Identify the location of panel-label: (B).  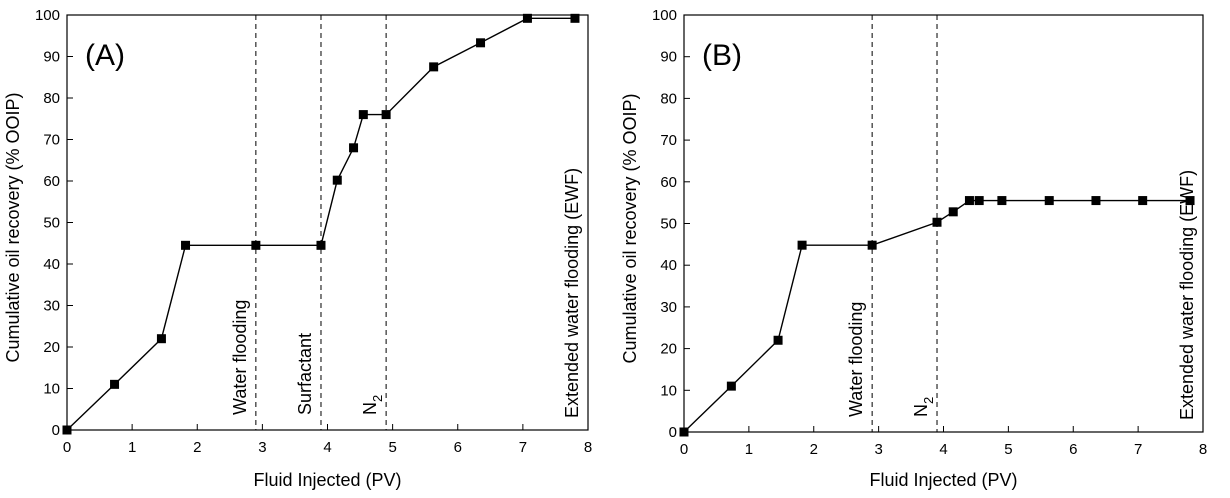
(722, 55).